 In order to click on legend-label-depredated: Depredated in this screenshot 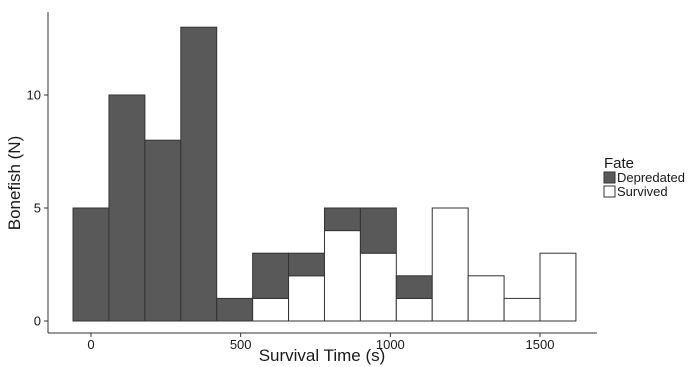, I will do `click(651, 177)`.